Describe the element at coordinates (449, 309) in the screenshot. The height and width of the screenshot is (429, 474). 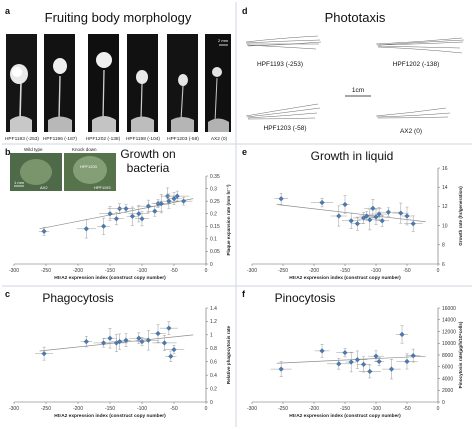
I see `y-tick-label: 16000` at that location.